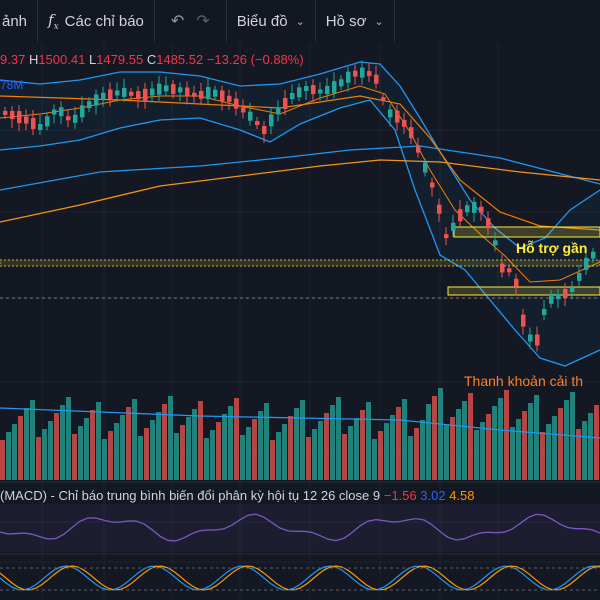 The width and height of the screenshot is (600, 600). Describe the element at coordinates (62, 59) in the screenshot. I see `ohlc-high: 1500.41` at that location.